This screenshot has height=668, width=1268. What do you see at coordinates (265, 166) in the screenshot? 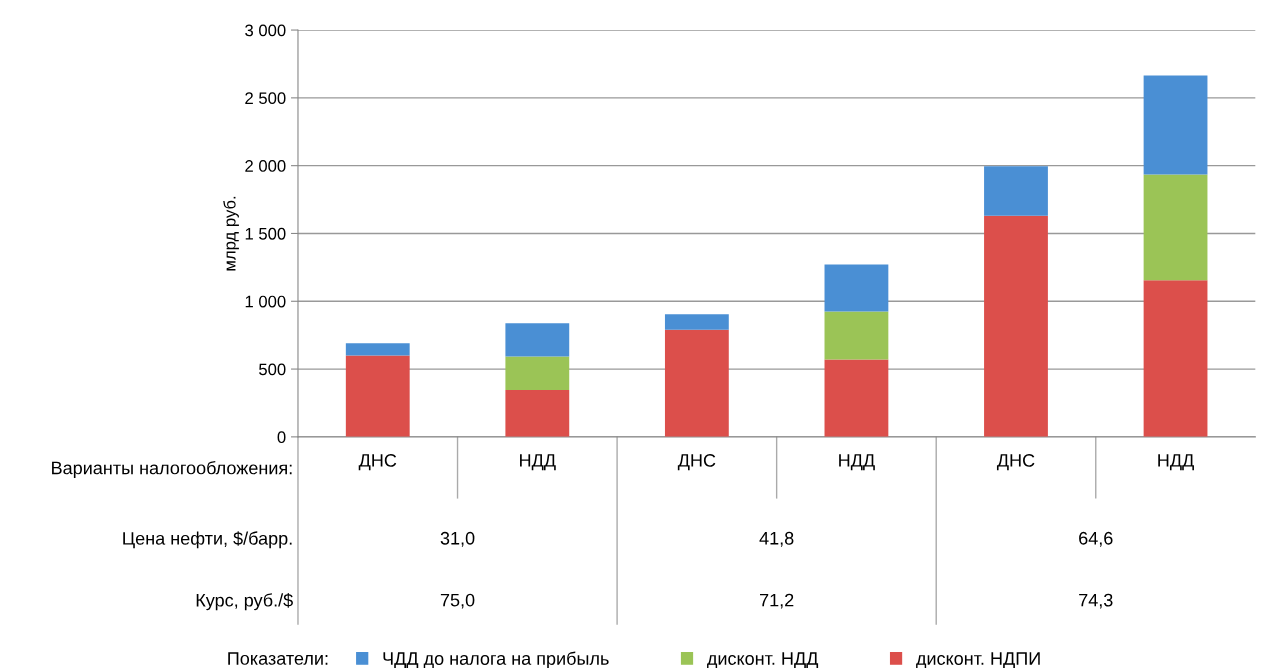
I see `y-tick-label: 2 000` at bounding box center [265, 166].